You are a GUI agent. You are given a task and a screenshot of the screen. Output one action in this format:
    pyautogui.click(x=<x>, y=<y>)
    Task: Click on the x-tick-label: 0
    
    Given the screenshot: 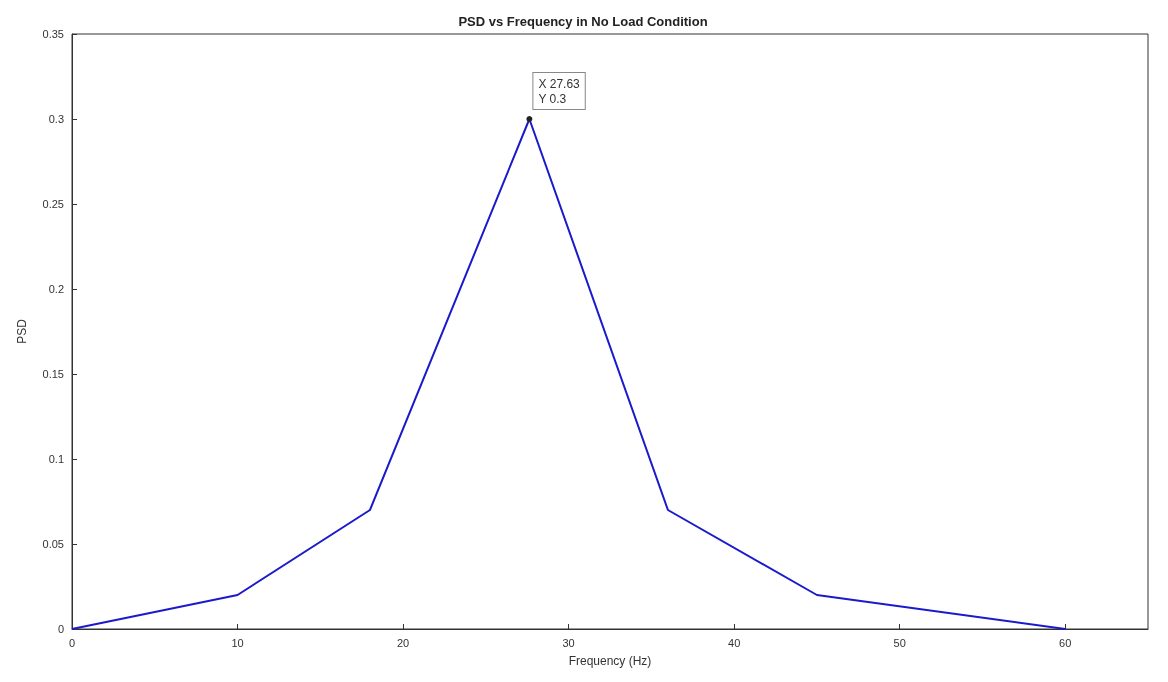 What is the action you would take?
    pyautogui.click(x=72, y=642)
    